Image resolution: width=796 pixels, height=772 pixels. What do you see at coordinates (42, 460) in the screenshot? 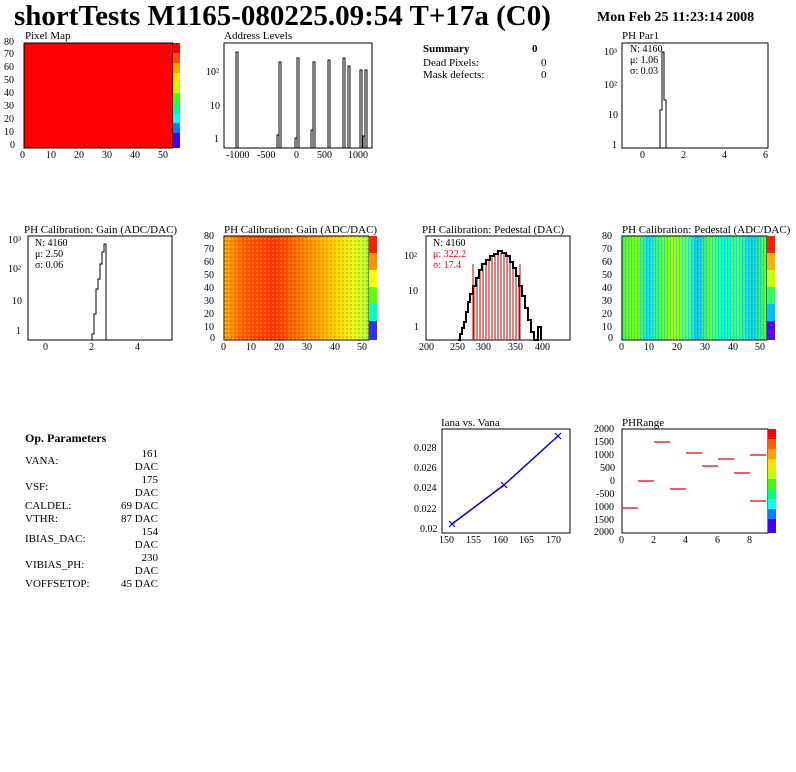
I see `param-name: VANA:` at bounding box center [42, 460].